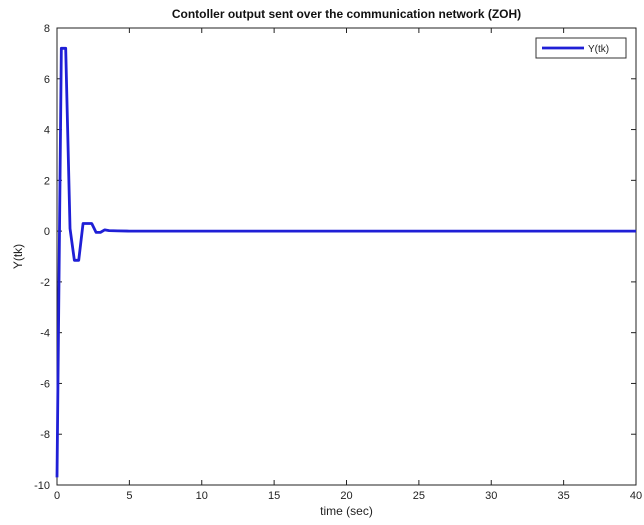  What do you see at coordinates (45, 435) in the screenshot?
I see `y-tick-label: -8` at bounding box center [45, 435].